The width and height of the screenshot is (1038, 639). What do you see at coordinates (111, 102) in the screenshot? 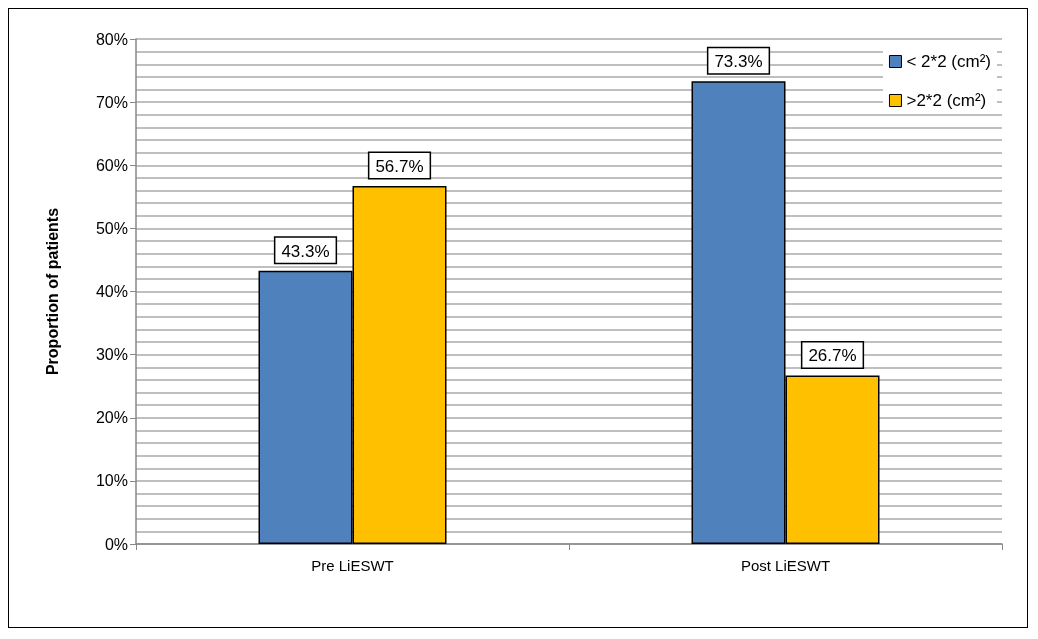
I see `y-tick-label: 70%` at bounding box center [111, 102].